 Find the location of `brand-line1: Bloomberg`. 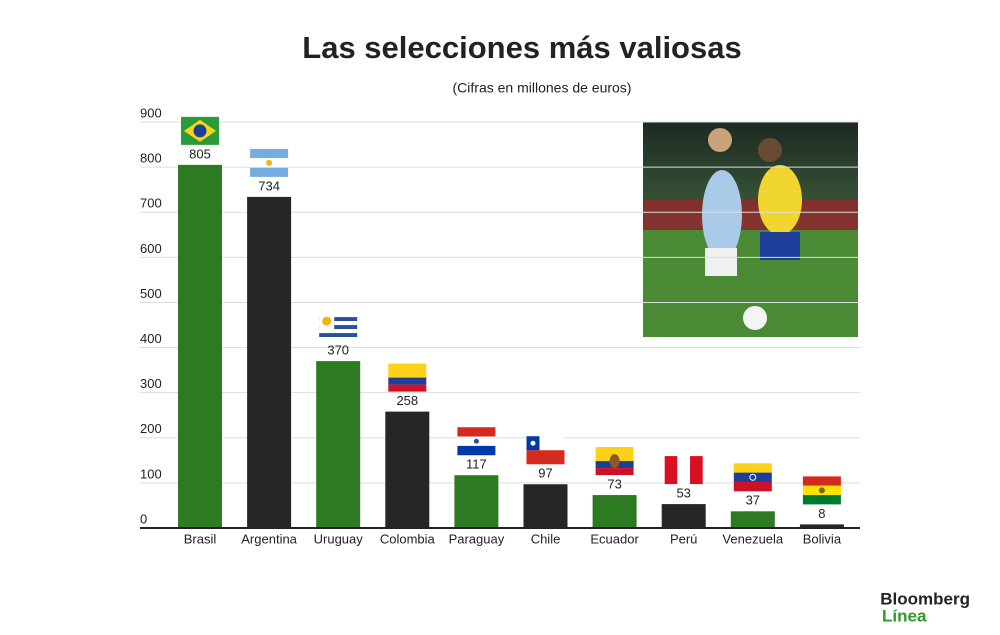

brand-line1: Bloomberg is located at coordinates (925, 598).